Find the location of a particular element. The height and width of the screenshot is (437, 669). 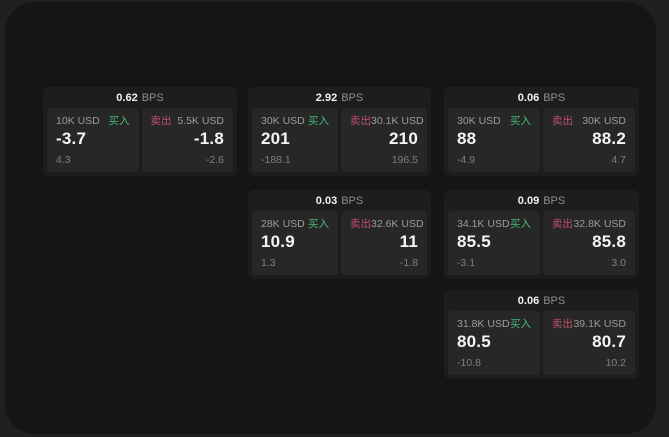

panels: 28K USD 买入 10.9 1.3 卖出 32.6K USD 11 -1.8 is located at coordinates (339, 245).